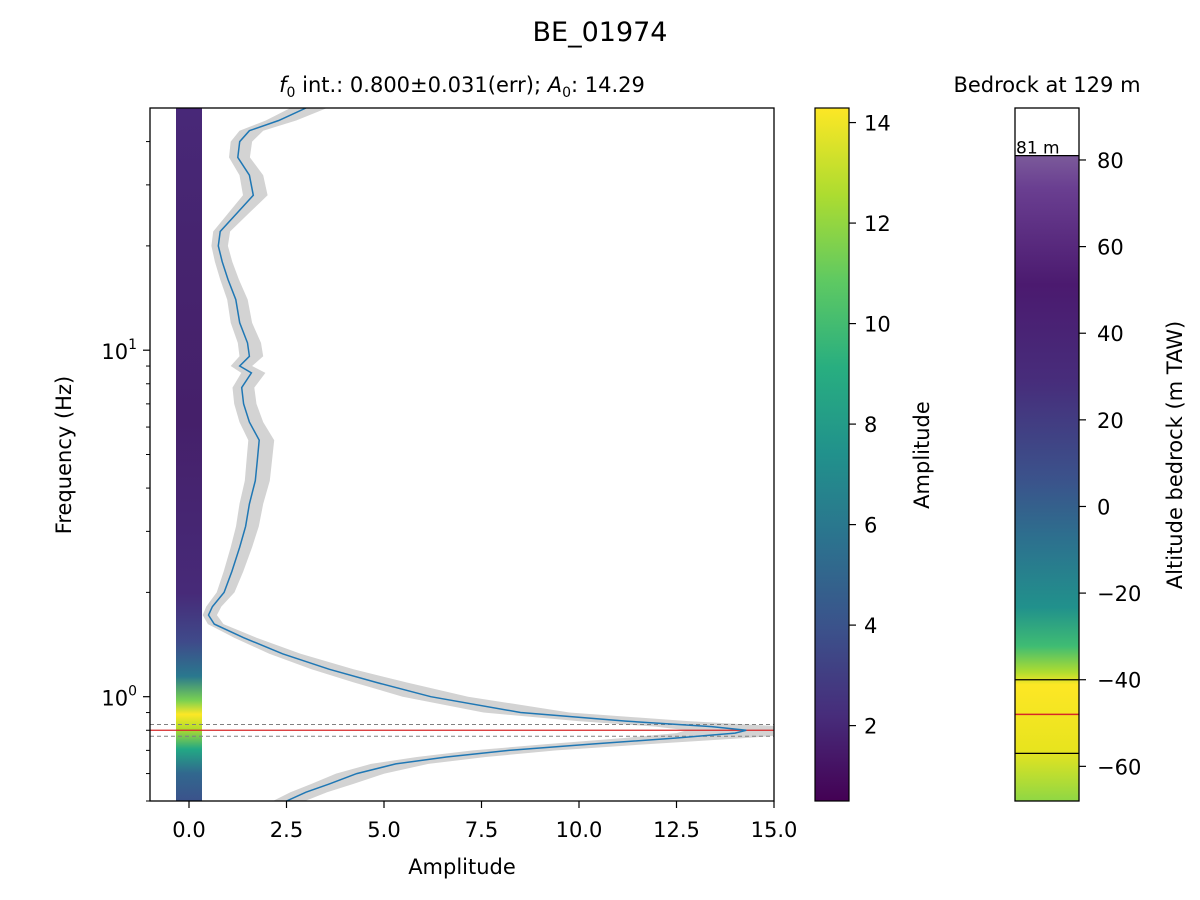 Image resolution: width=1200 pixels, height=900 pixels. What do you see at coordinates (1046, 85) in the screenshot?
I see `bedrock-title: Bedrock at 129 m` at bounding box center [1046, 85].